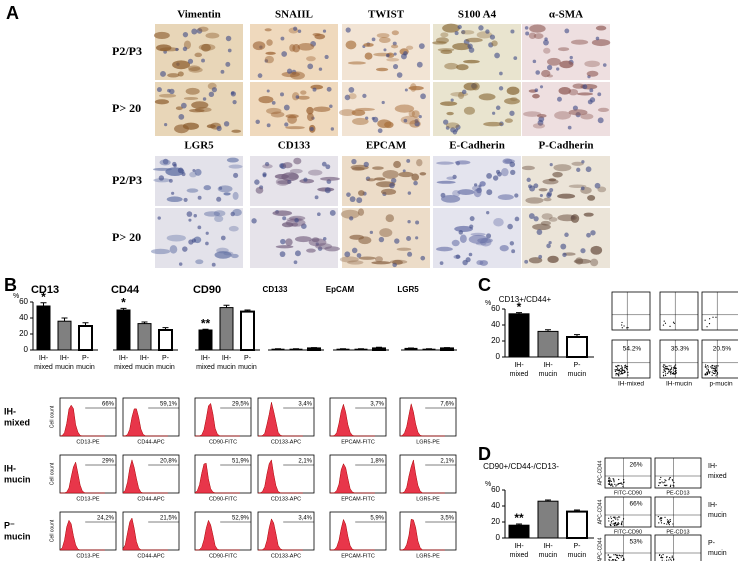 The image size is (738, 561). What do you see at coordinates (628, 532) in the screenshot?
I see `x-axis-label: FITC-CD90` at bounding box center [628, 532].